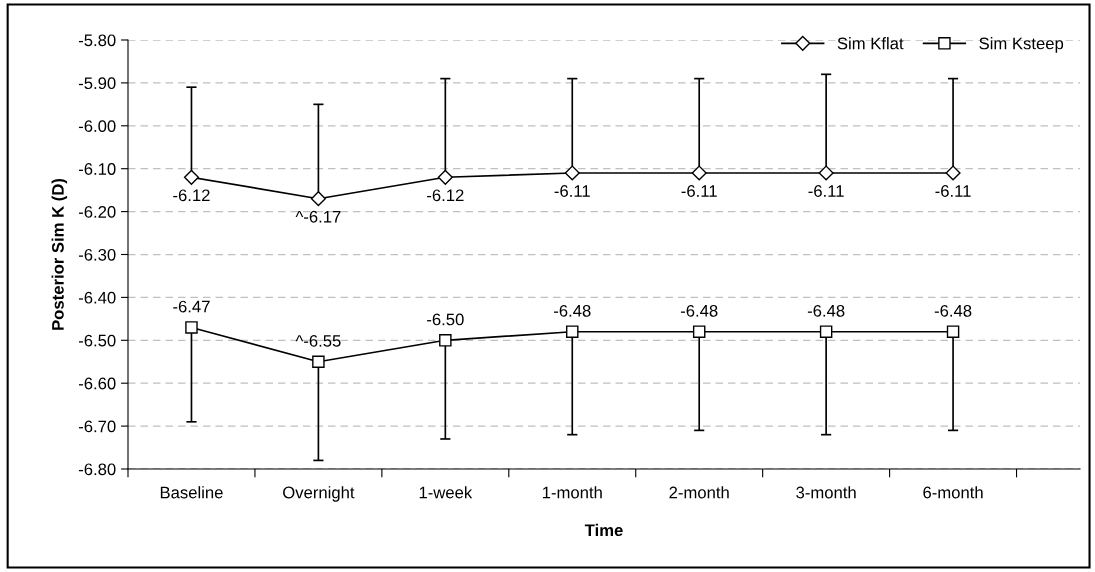 The width and height of the screenshot is (1095, 572). What do you see at coordinates (97, 212) in the screenshot?
I see `y-tick-label: -6.20` at bounding box center [97, 212].